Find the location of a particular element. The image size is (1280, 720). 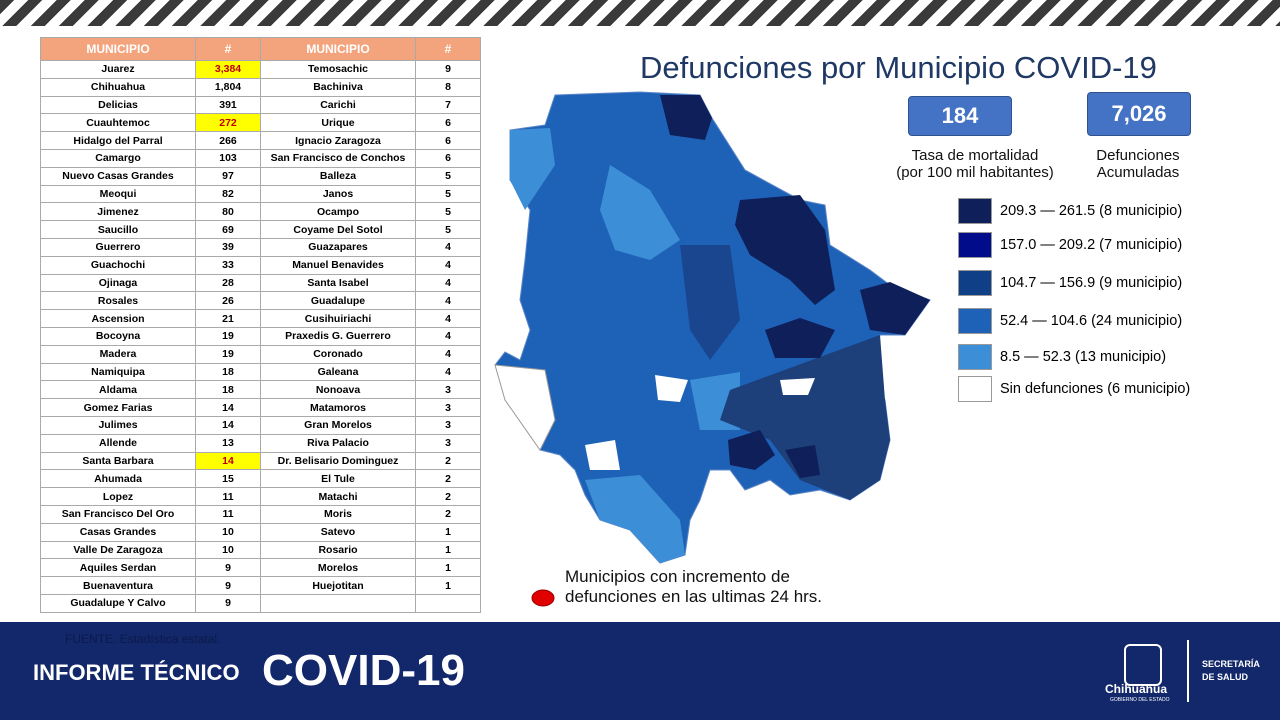

name-cell: Carichi is located at coordinates (338, 105).